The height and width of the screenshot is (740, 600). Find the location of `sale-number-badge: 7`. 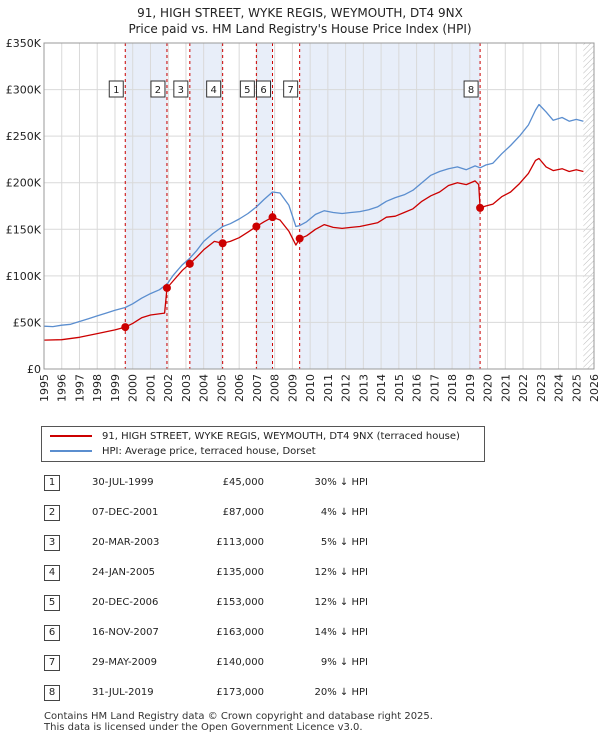

sale-number-badge: 7 is located at coordinates (52, 663).